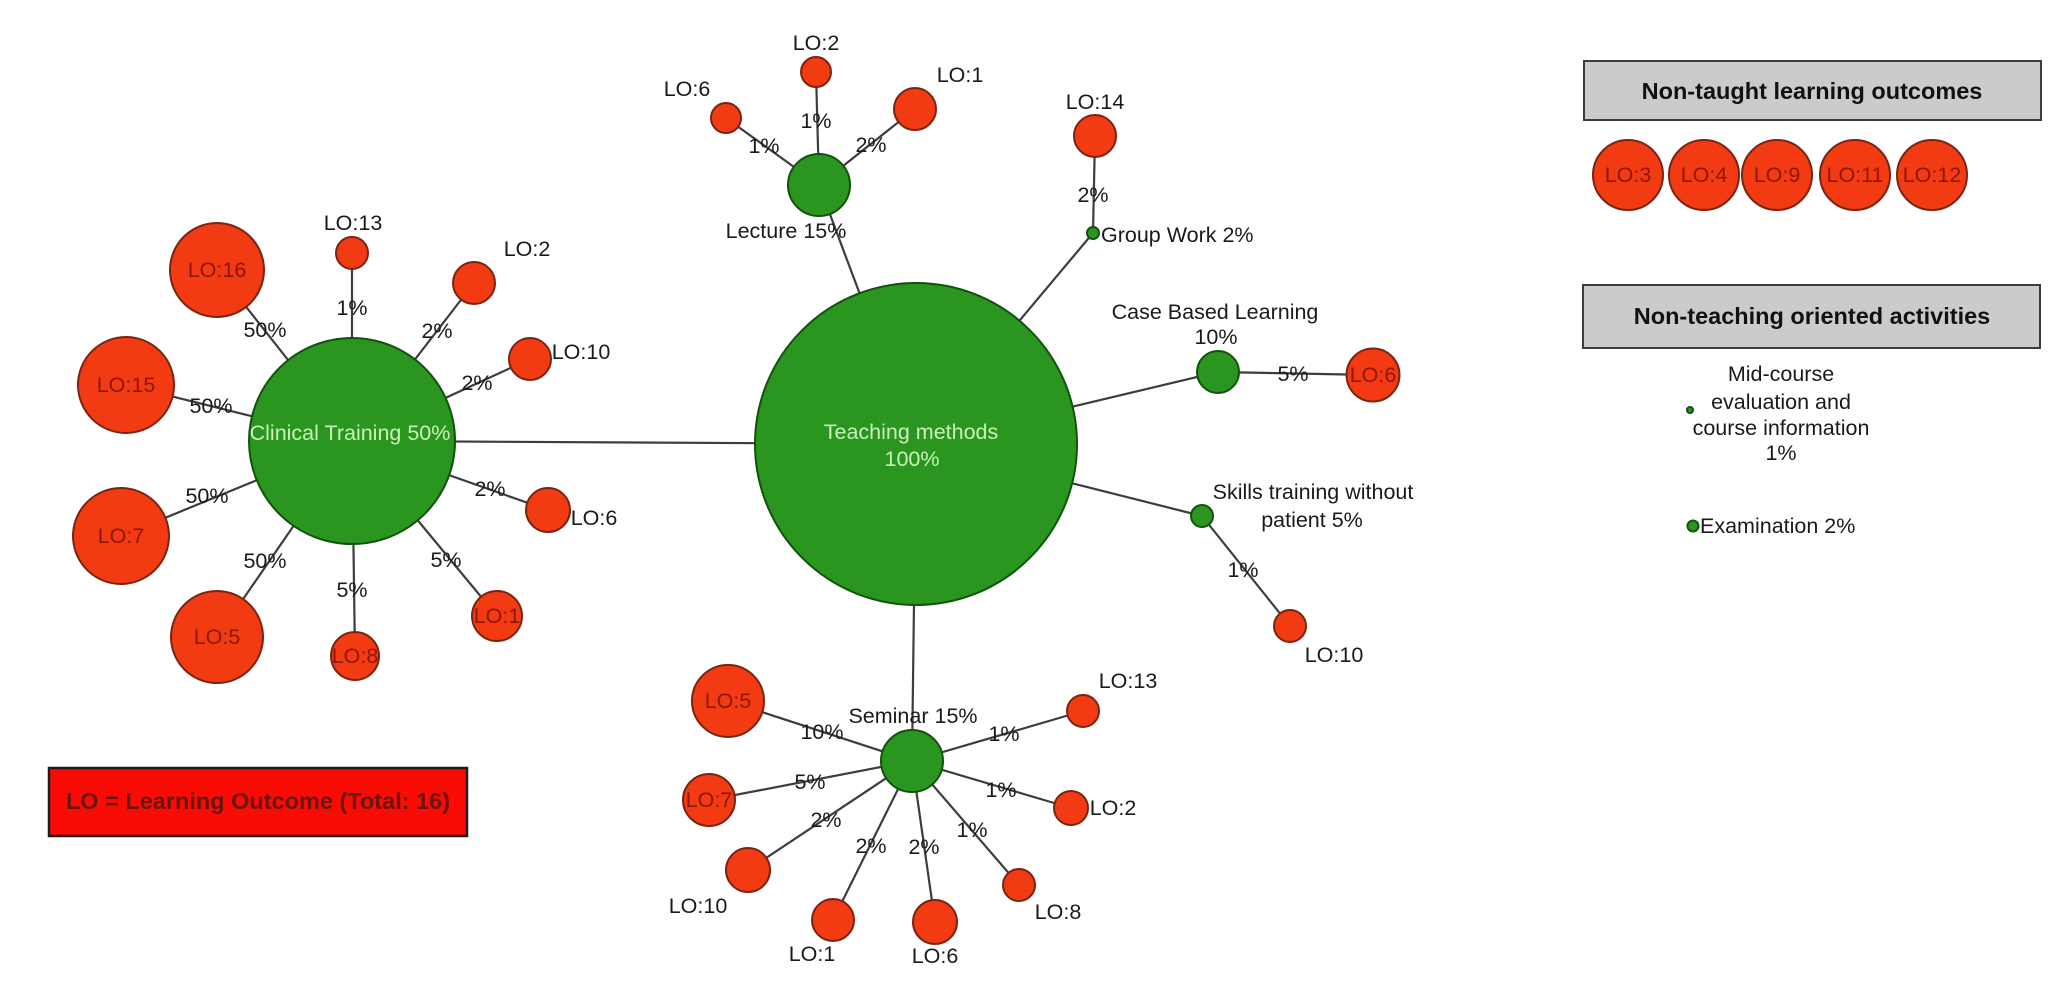 Image resolution: width=2059 pixels, height=1001 pixels. I want to click on svg-text: LO:15, so click(126, 385).